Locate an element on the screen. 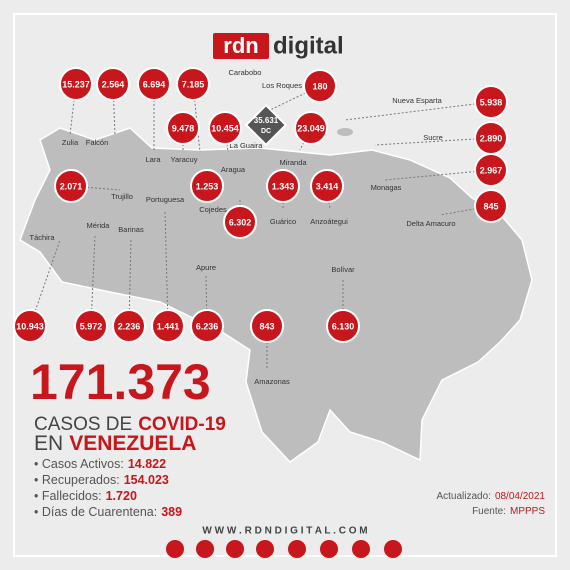  case-value: 180 is located at coordinates (319, 86).